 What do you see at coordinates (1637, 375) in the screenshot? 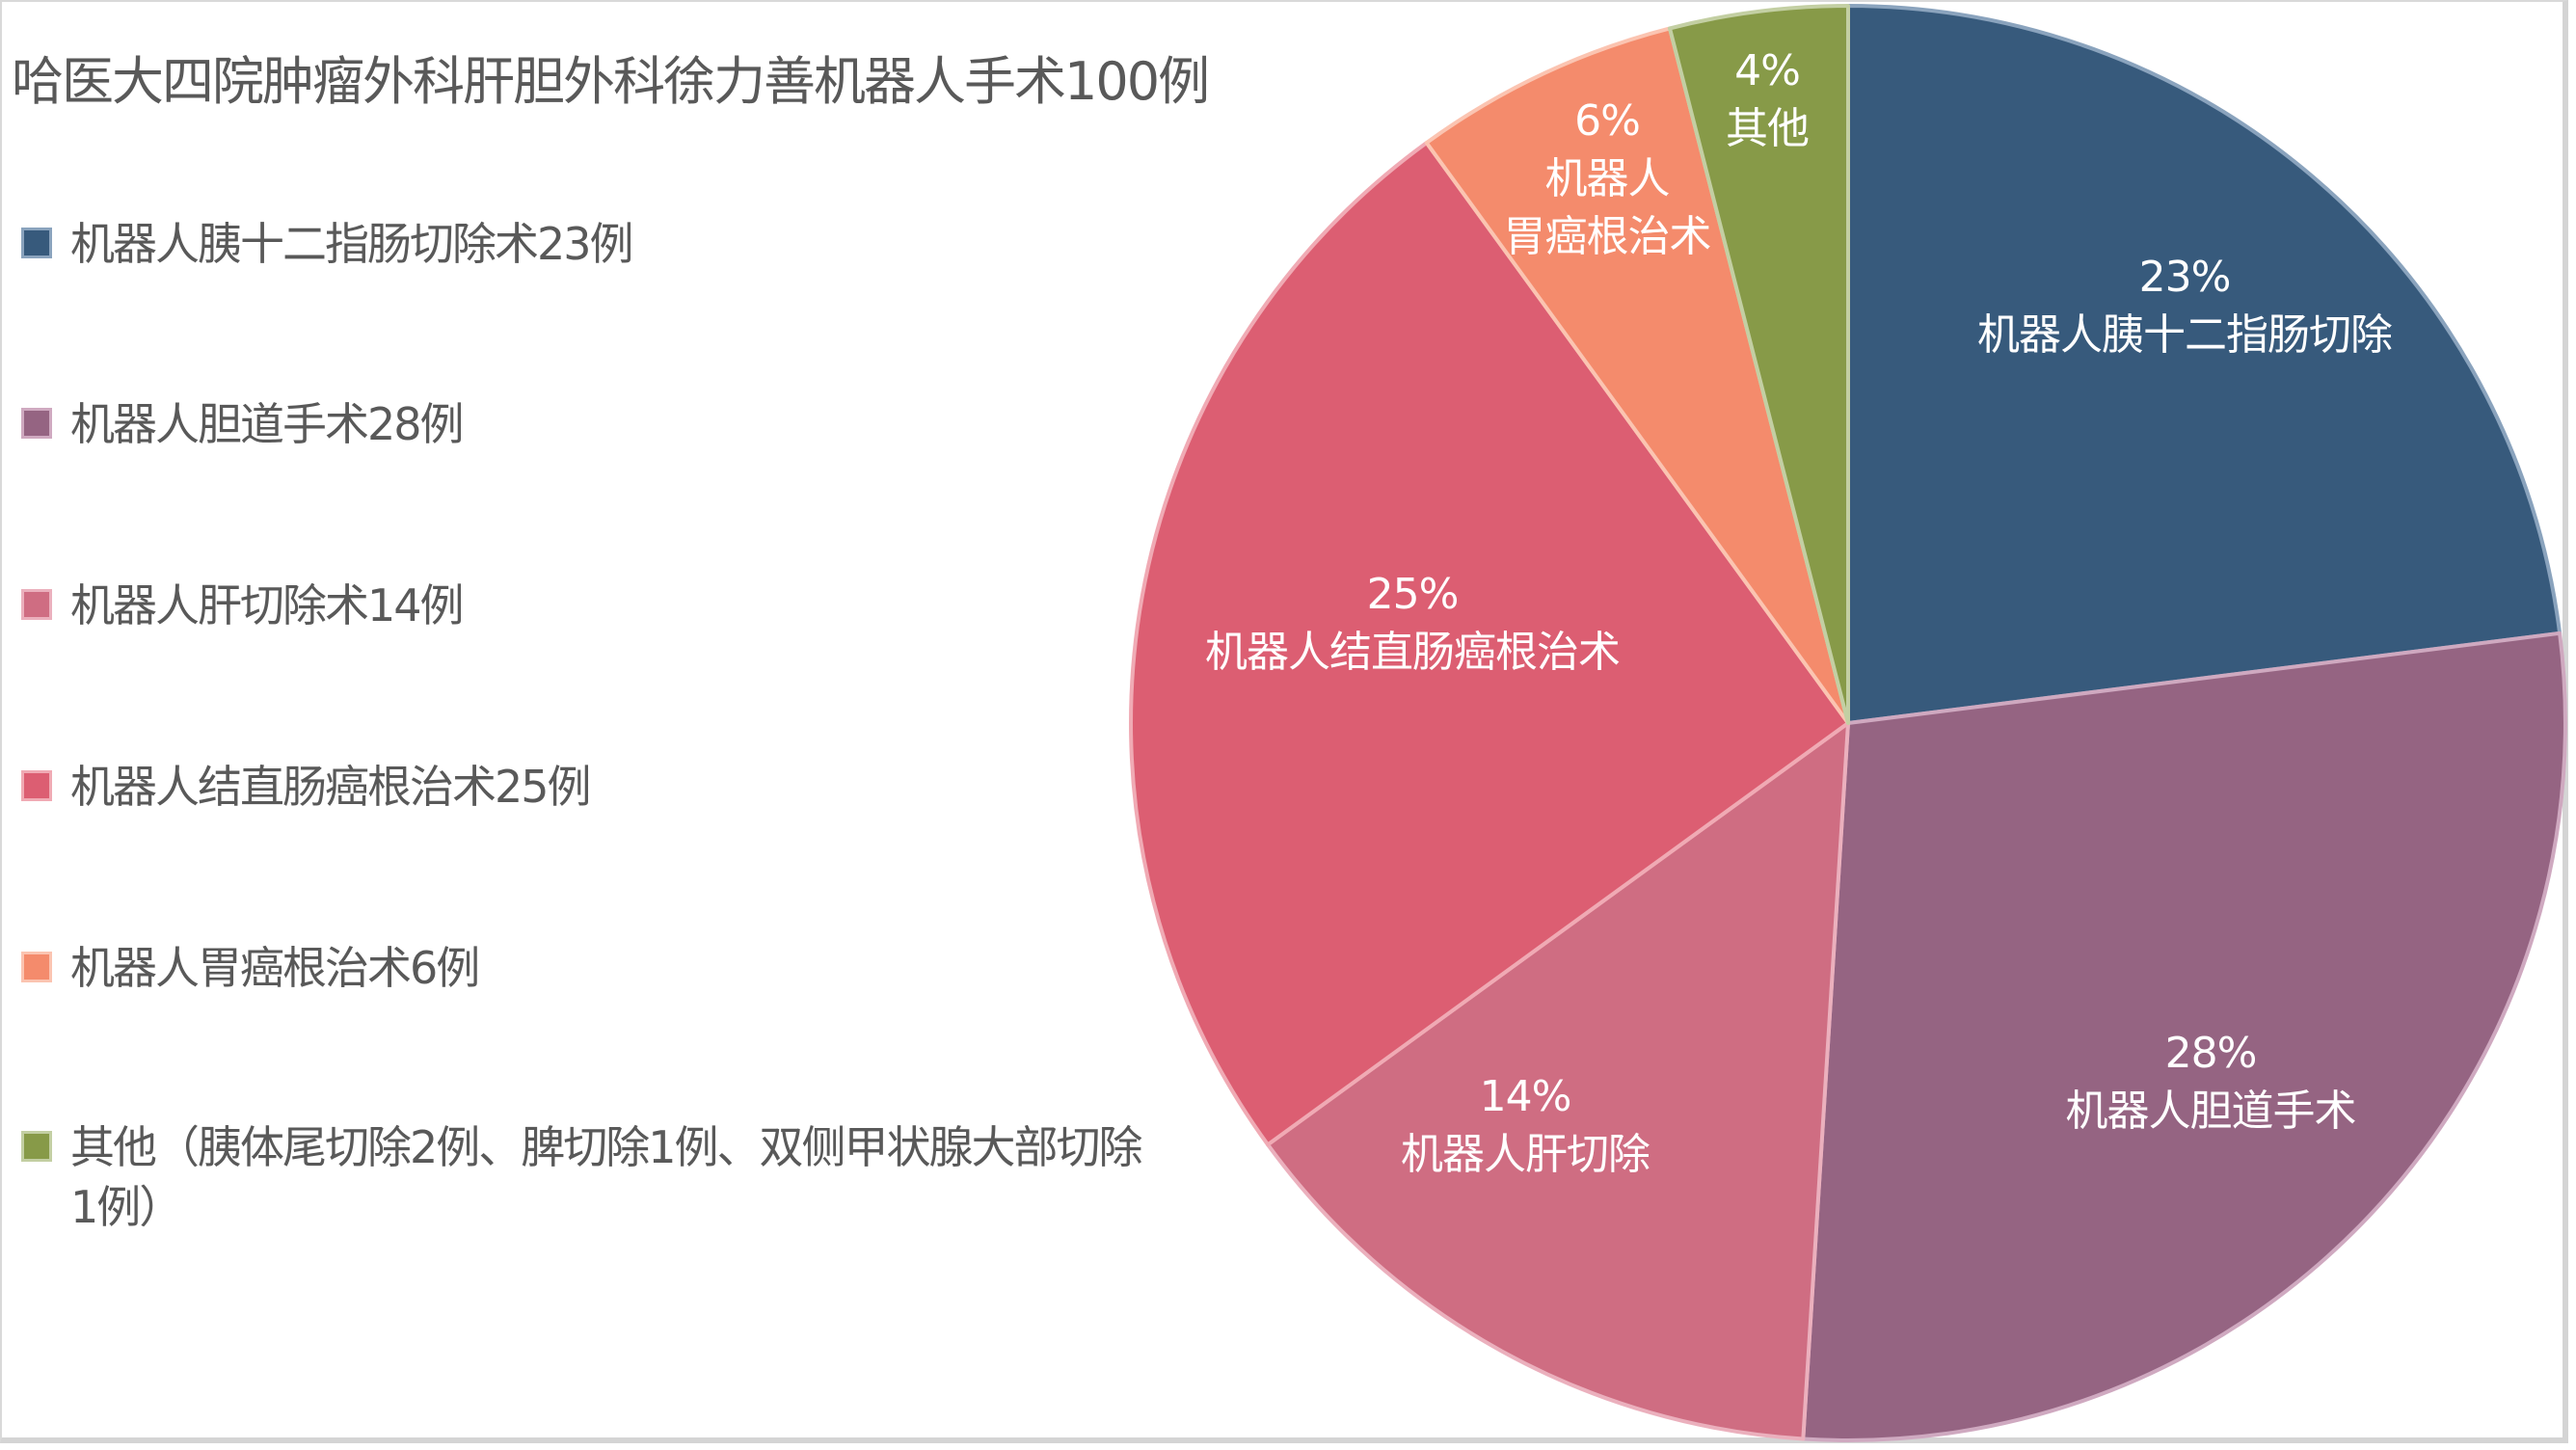
I see `pie-slice-gastric` at bounding box center [1637, 375].